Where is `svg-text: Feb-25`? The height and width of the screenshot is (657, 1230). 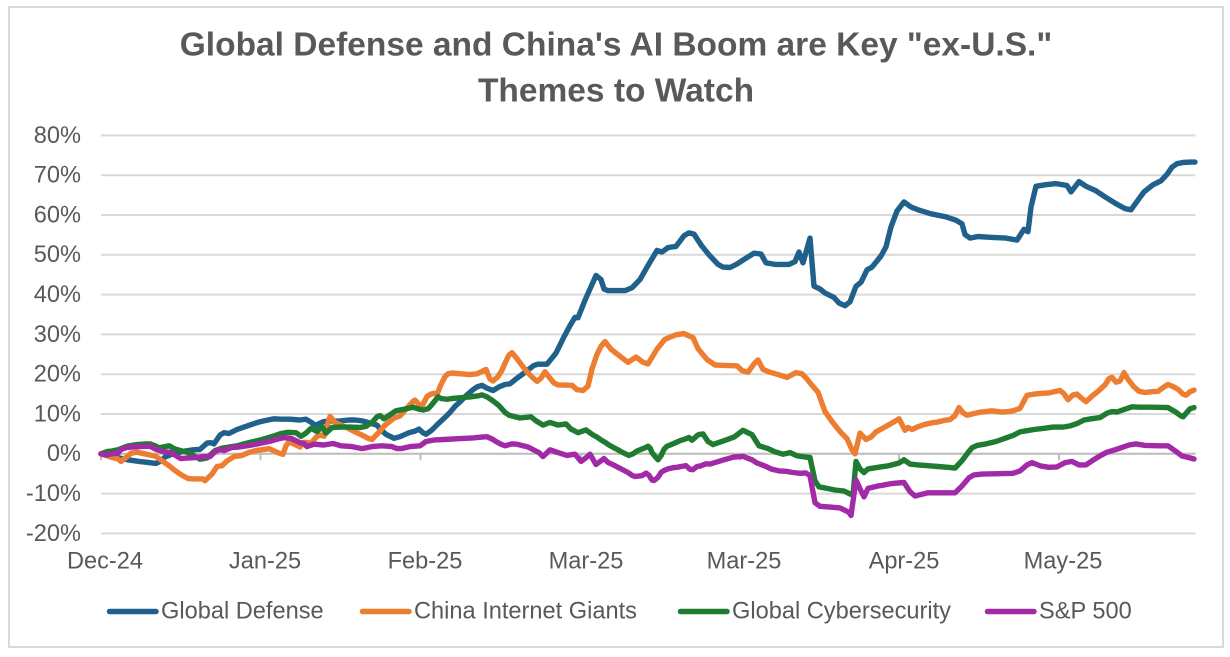
svg-text: Feb-25 is located at coordinates (425, 561).